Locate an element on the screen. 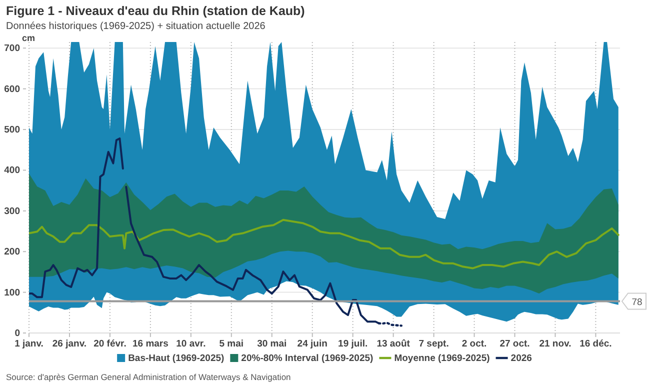  y-tick-label: 100 is located at coordinates (12, 292).